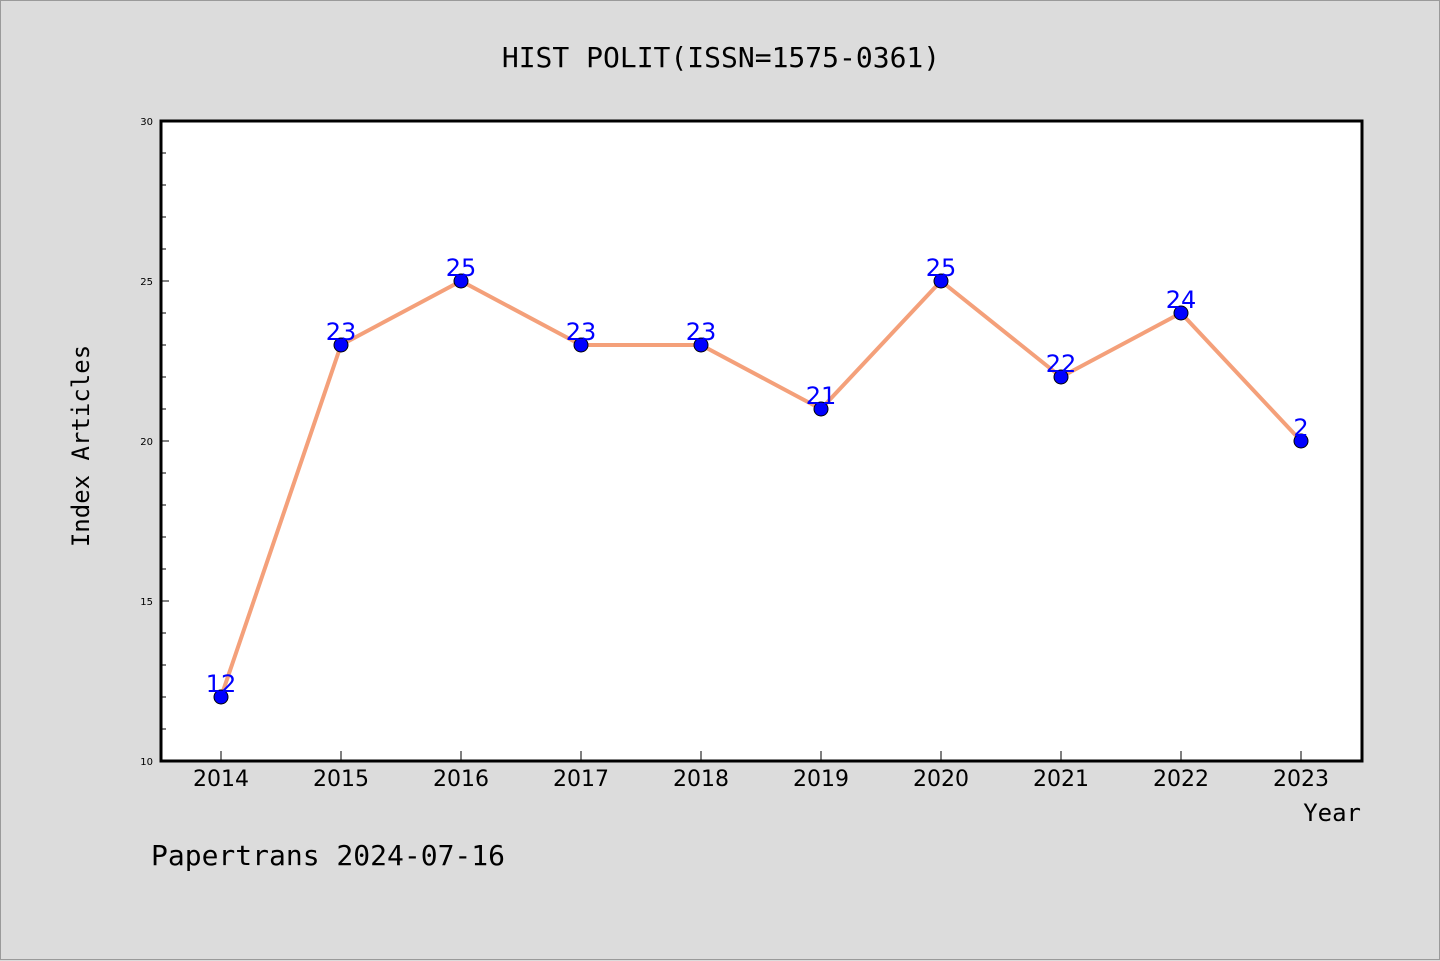 The width and height of the screenshot is (1440, 961). Describe the element at coordinates (701, 779) in the screenshot. I see `x-tick-label: 2018` at that location.